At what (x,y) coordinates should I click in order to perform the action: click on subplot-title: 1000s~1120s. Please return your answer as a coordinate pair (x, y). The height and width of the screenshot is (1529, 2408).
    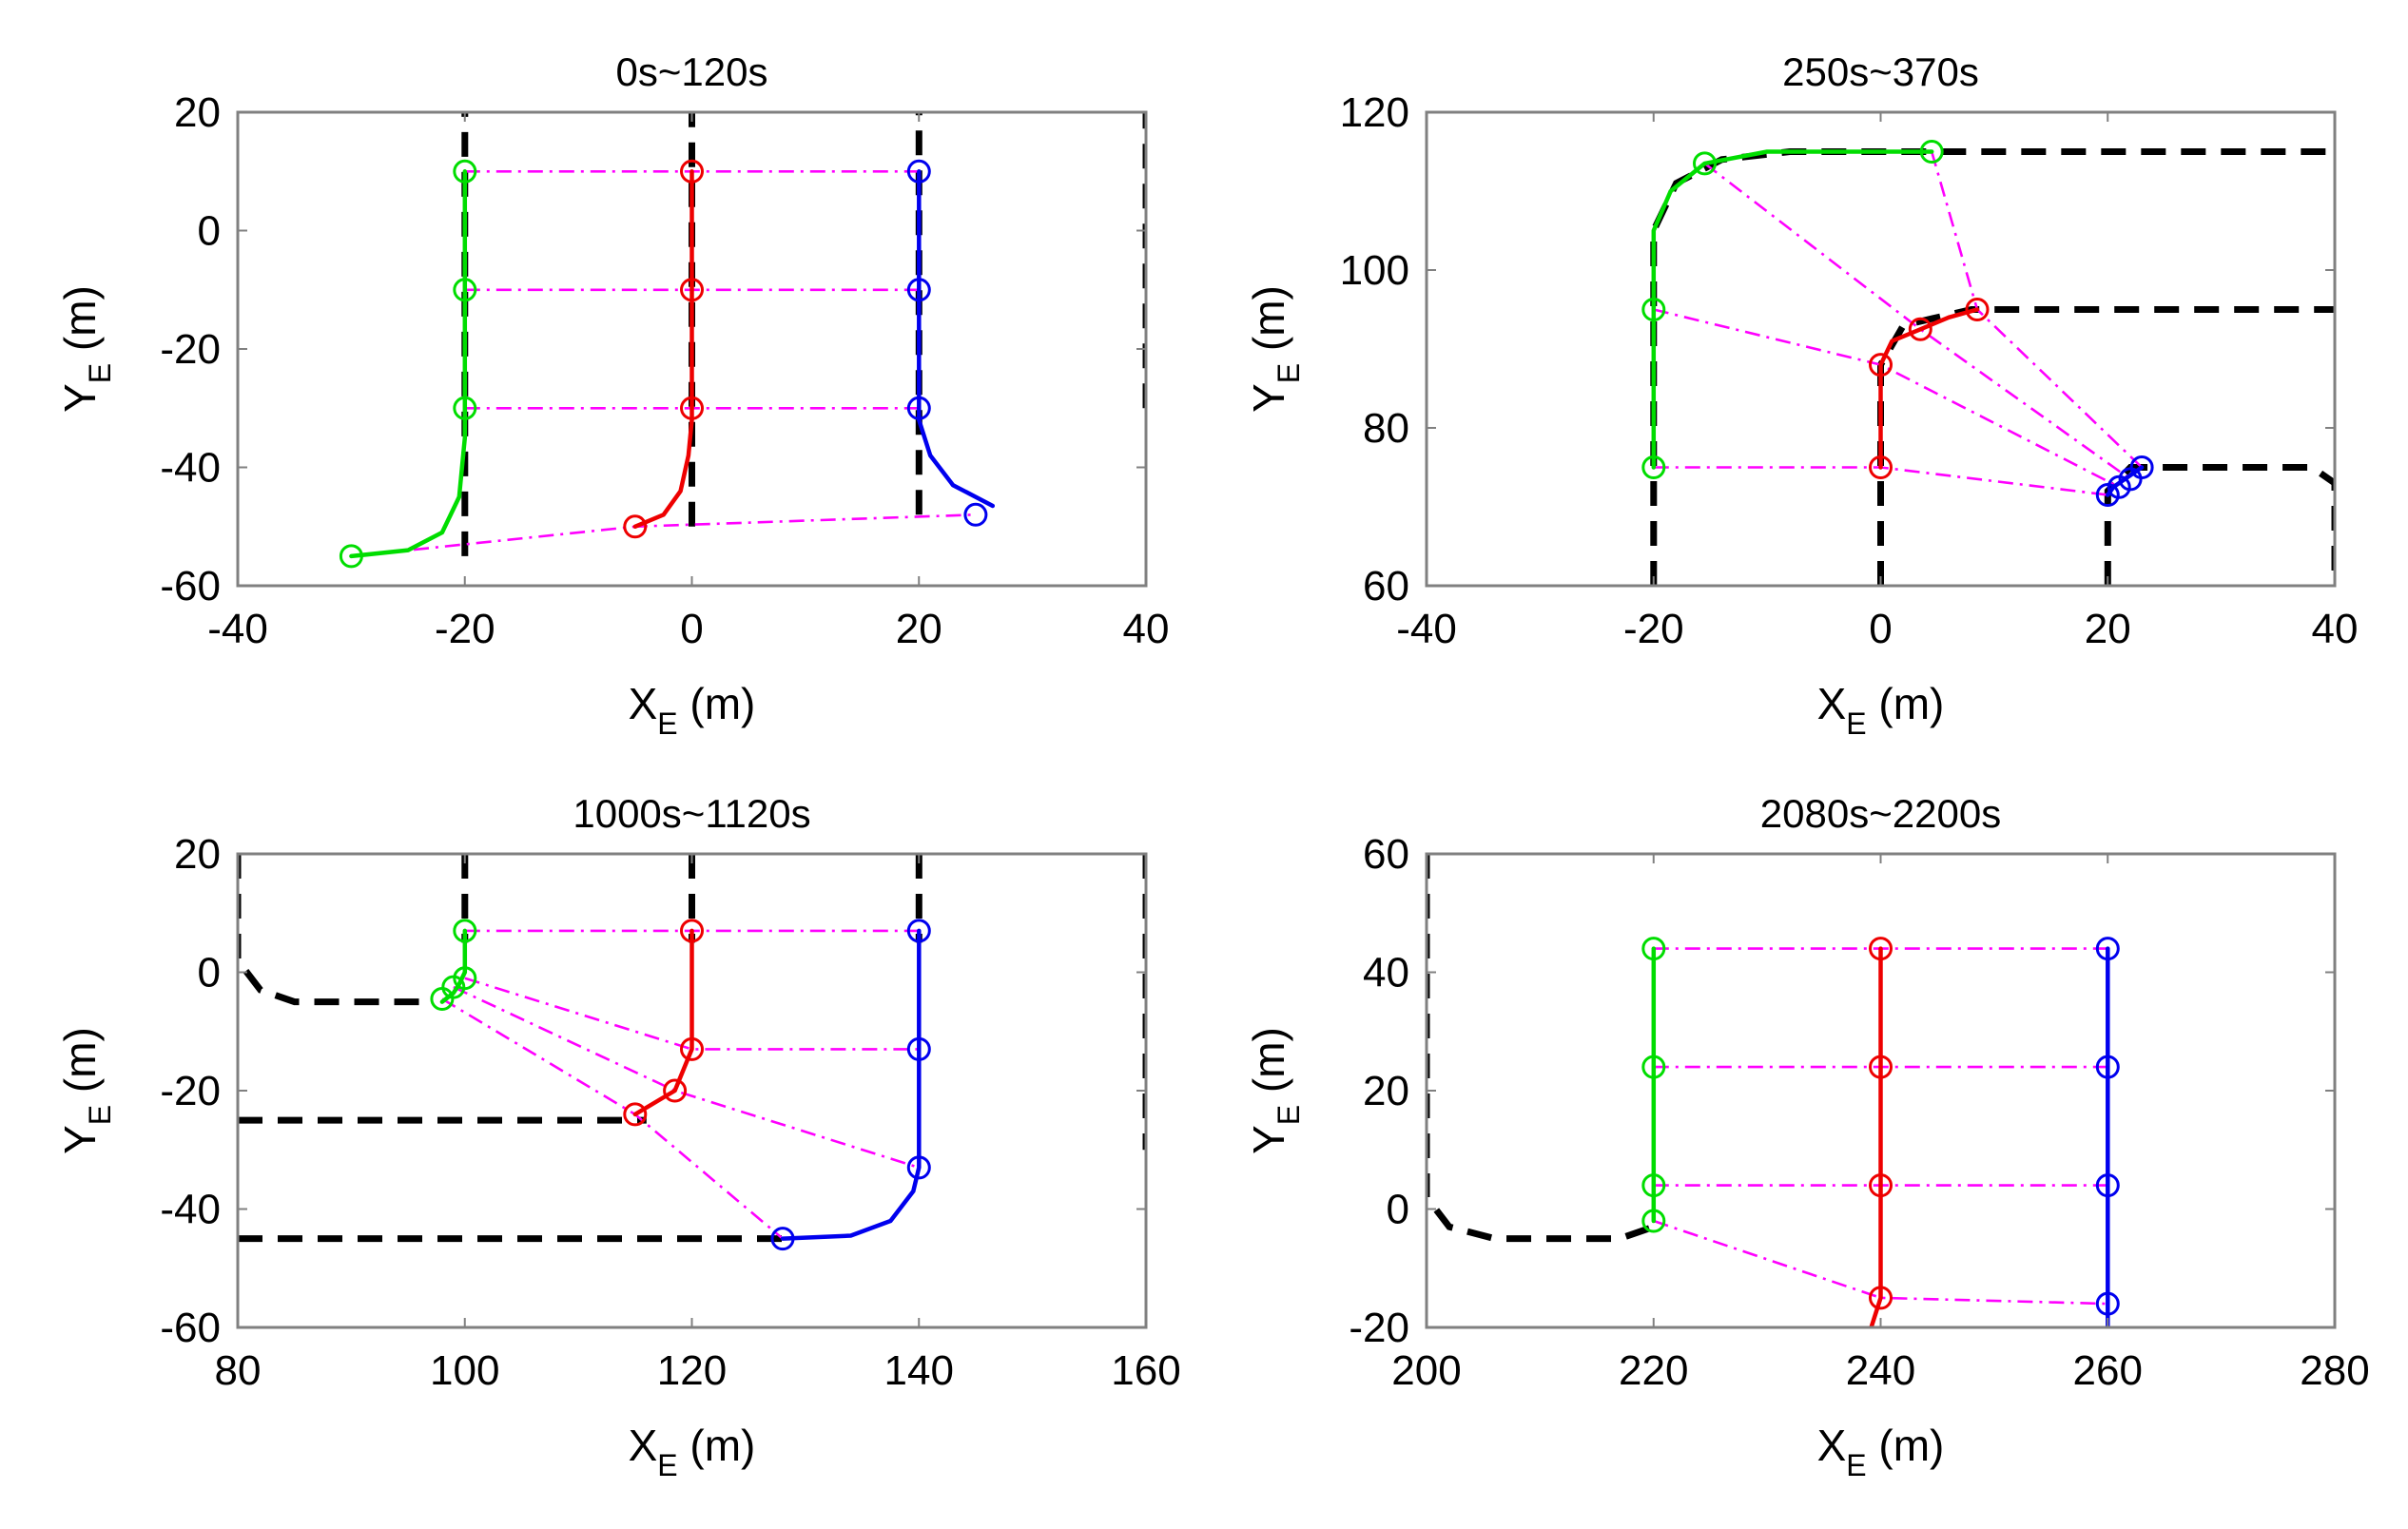
    Looking at the image, I should click on (691, 814).